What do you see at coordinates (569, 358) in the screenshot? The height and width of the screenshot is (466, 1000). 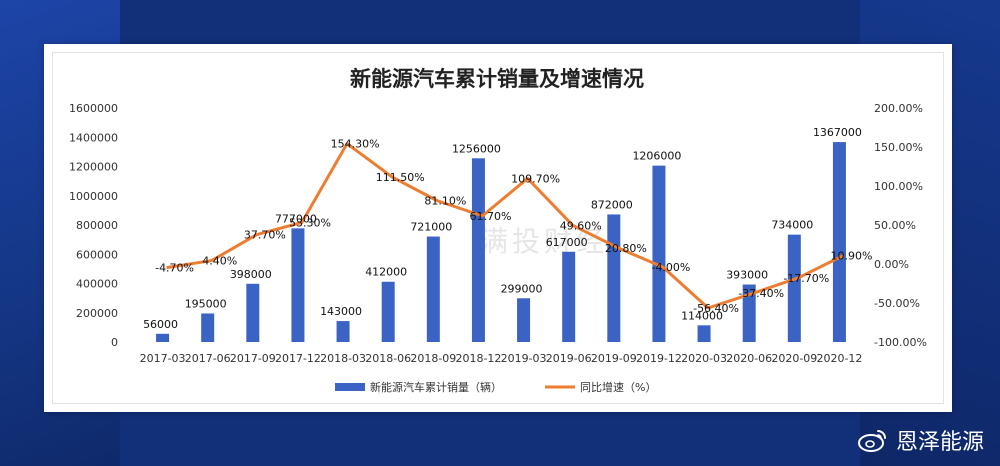 I see `x-tick-label: 2019-06` at bounding box center [569, 358].